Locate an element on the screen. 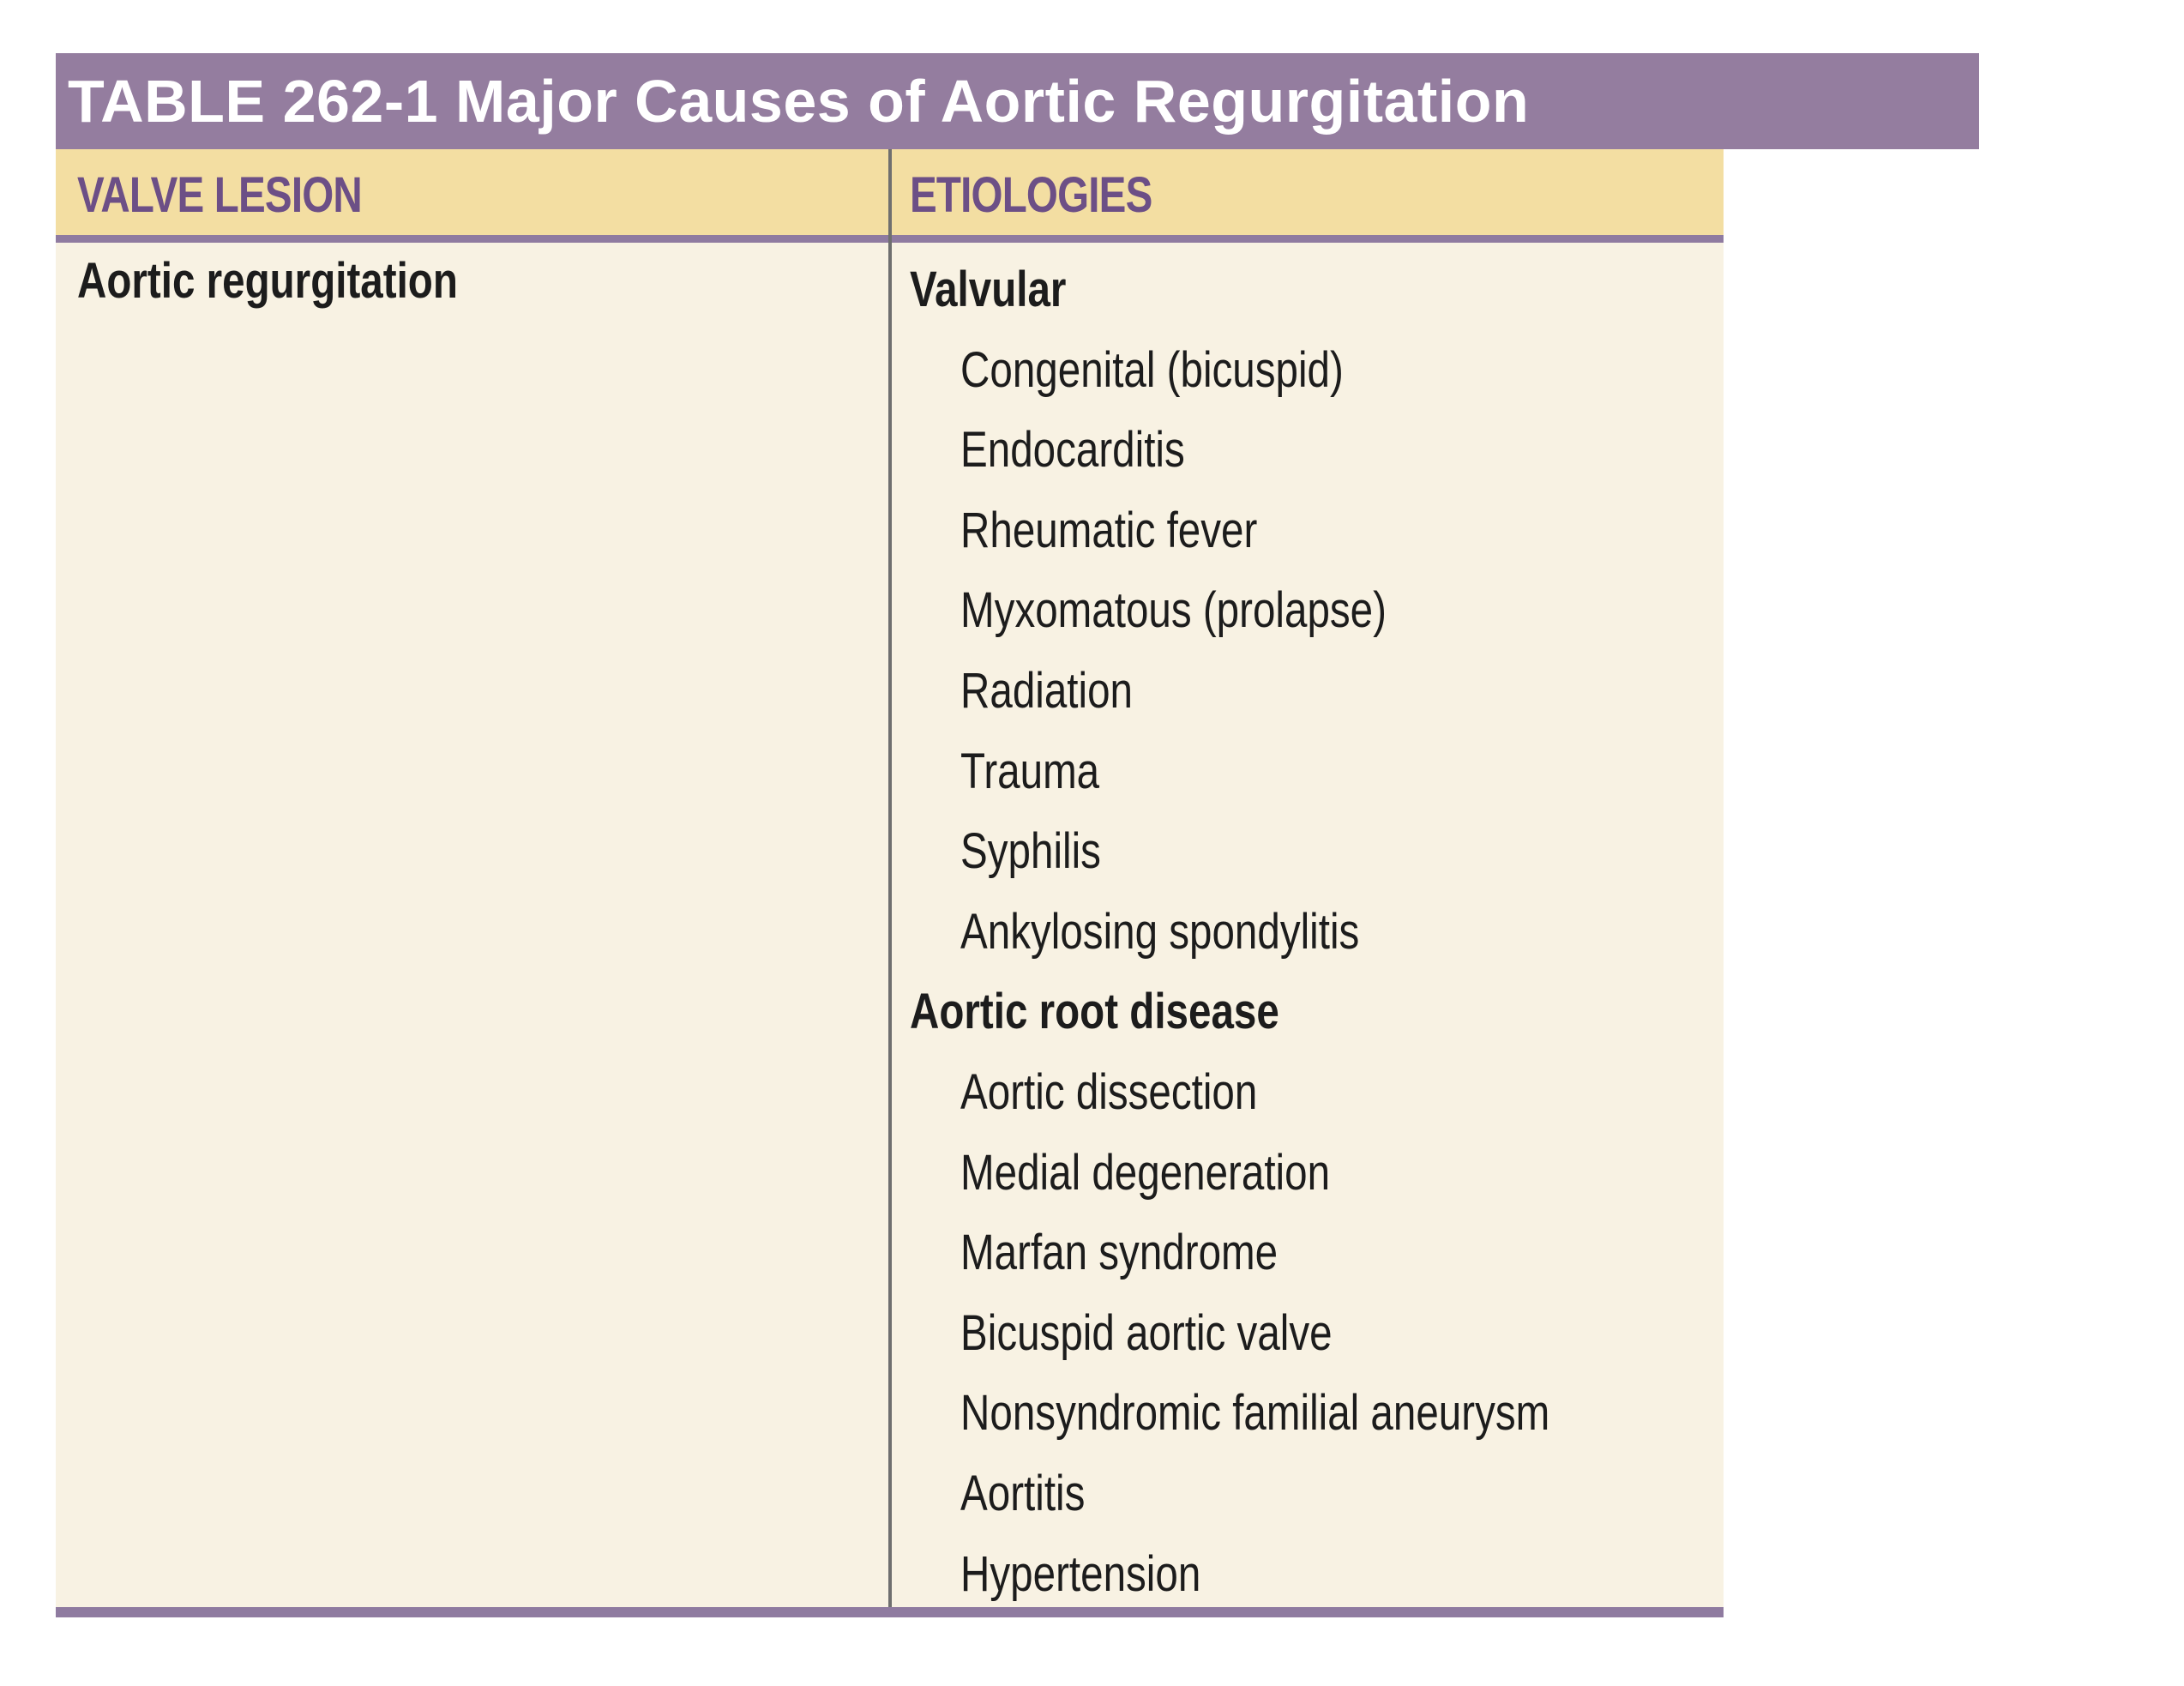 The width and height of the screenshot is (2184, 1686). etiology-item: Syphilis is located at coordinates (1030, 851).